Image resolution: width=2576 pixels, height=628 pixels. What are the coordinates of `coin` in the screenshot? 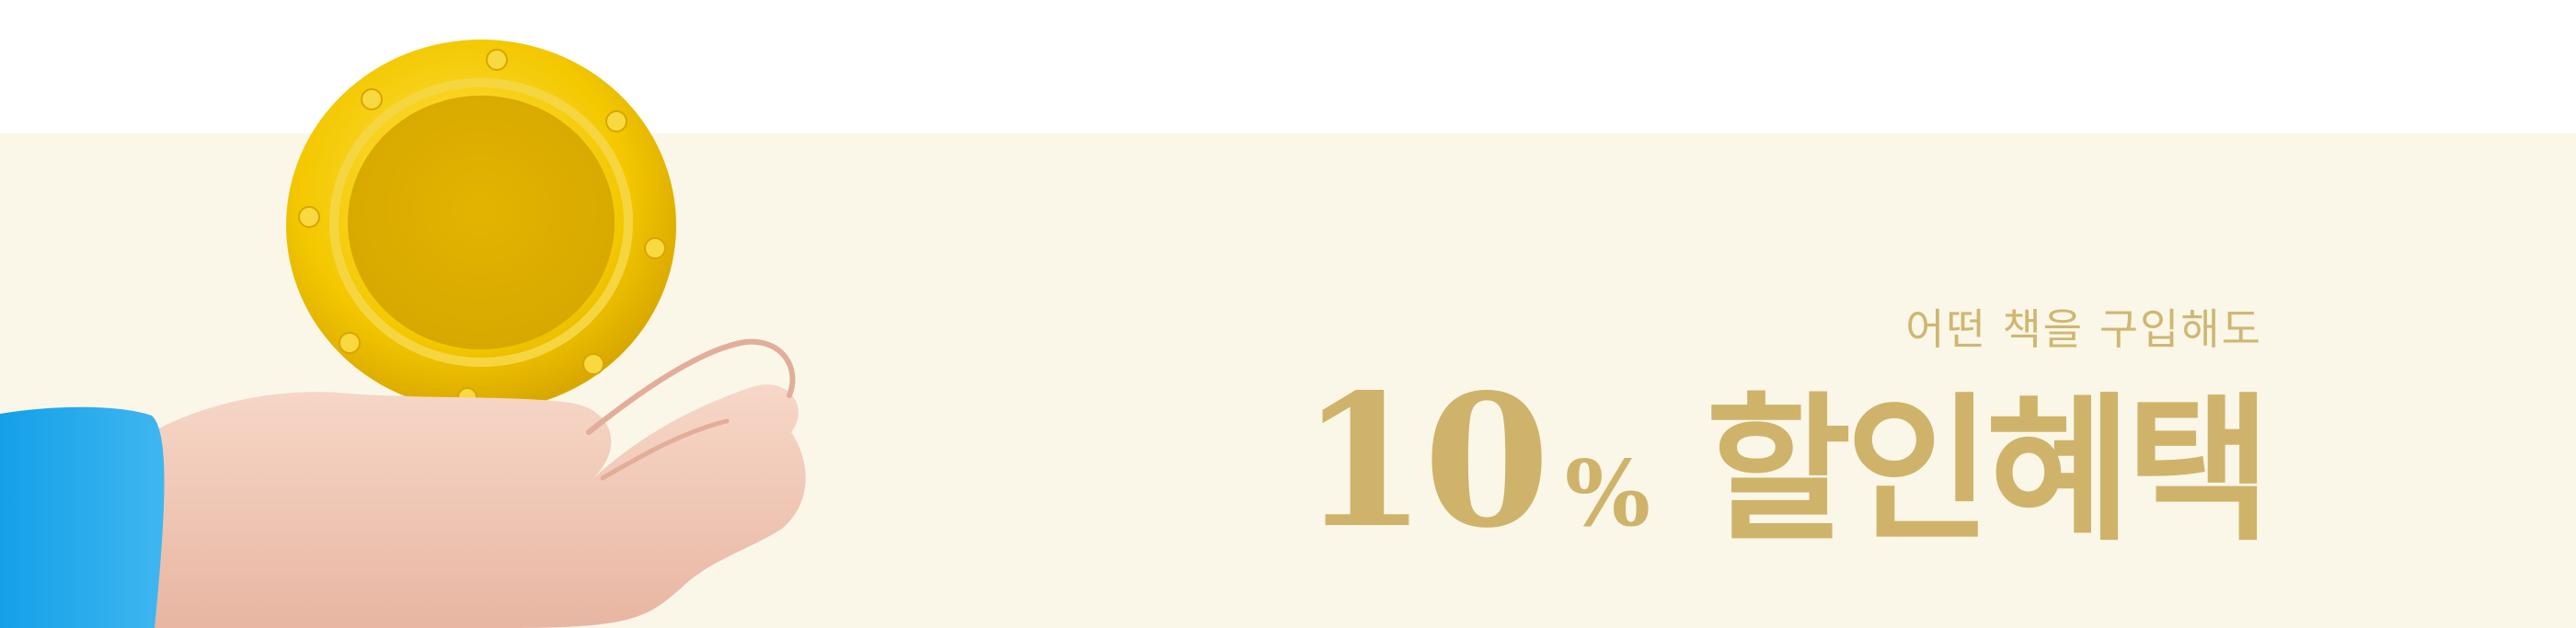 It's located at (481, 225).